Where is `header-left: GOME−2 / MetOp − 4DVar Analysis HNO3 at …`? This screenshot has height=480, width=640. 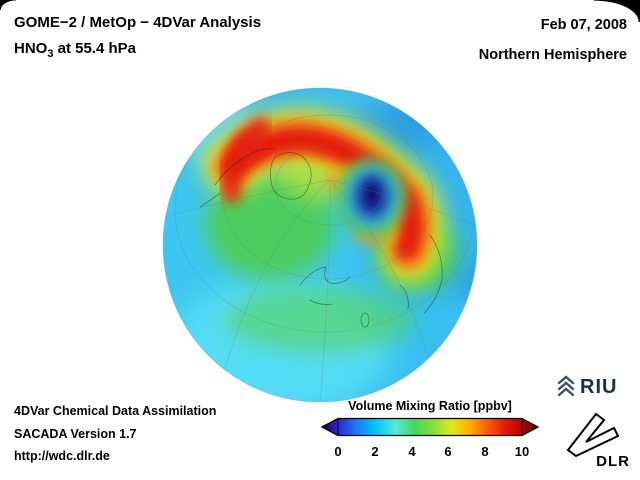
header-left: GOME−2 / MetOp − 4DVar Analysis HNO3 at … is located at coordinates (137, 38).